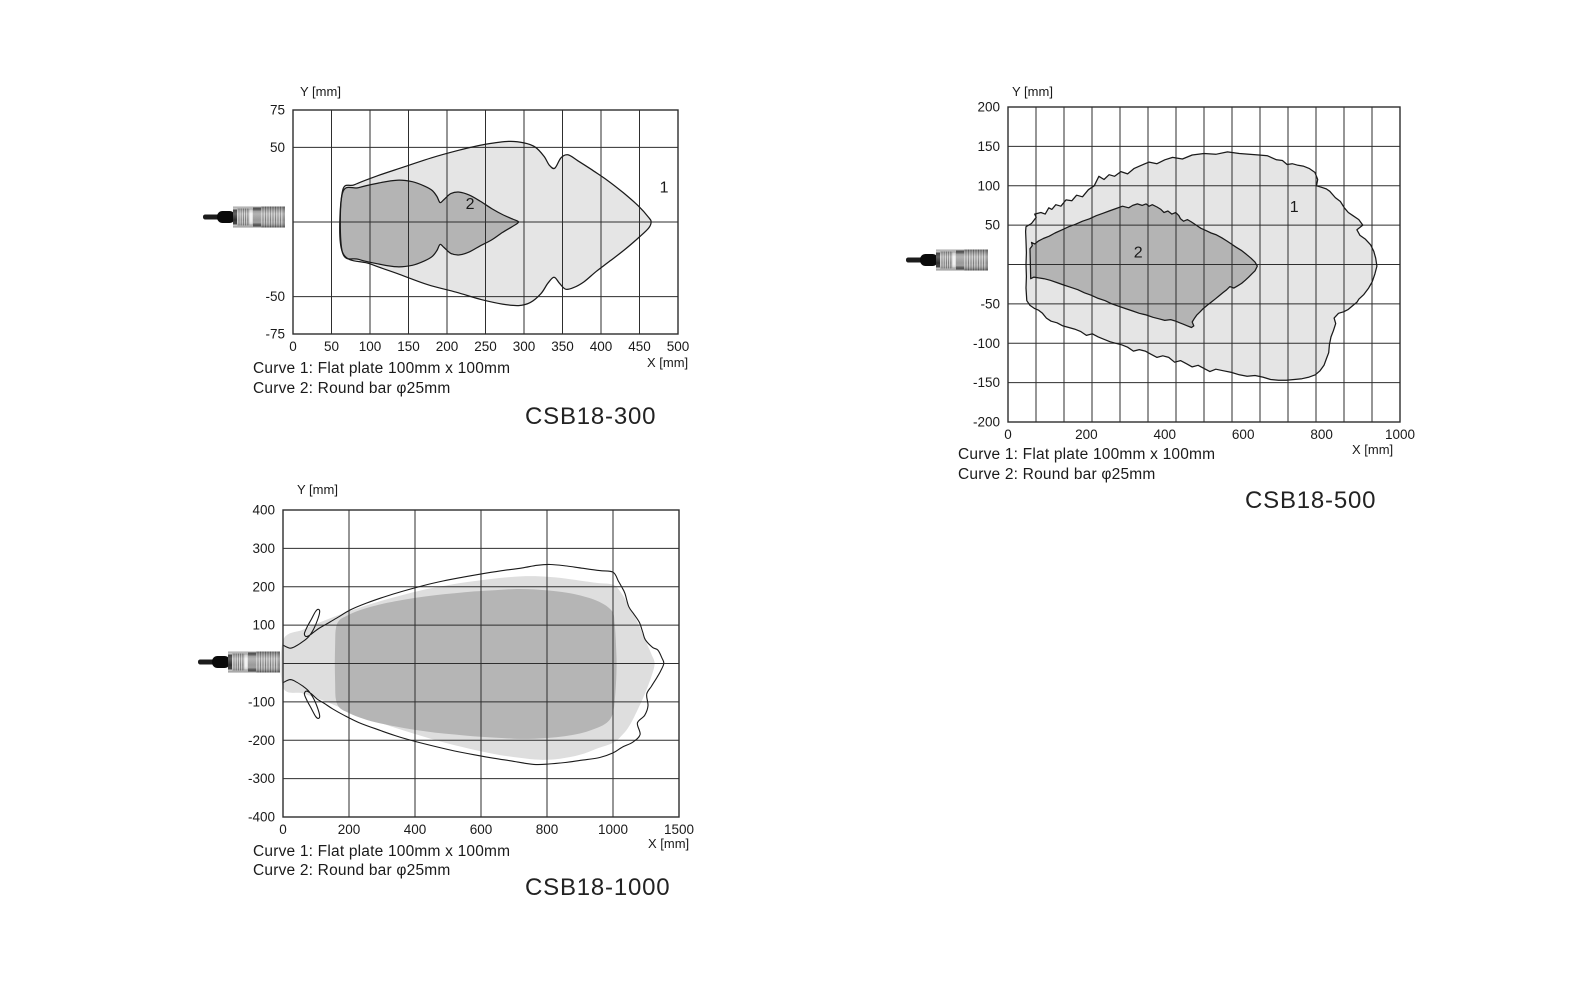 The width and height of the screenshot is (1587, 1000). I want to click on x-tick-label: 150, so click(408, 346).